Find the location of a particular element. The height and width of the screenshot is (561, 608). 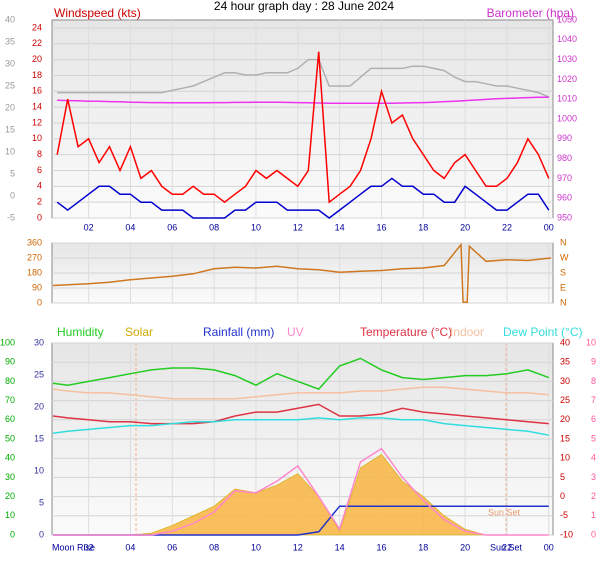

y4-tick-label: 4 is located at coordinates (593, 458).